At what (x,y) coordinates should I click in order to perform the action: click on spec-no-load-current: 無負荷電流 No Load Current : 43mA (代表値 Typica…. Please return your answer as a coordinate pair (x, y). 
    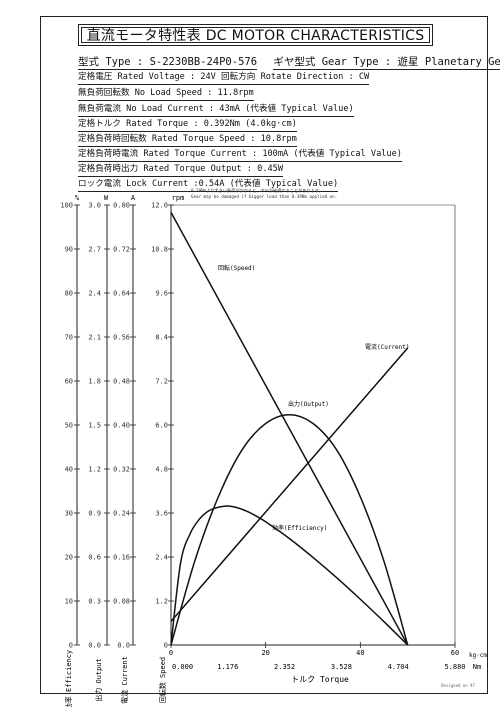
    Looking at the image, I should click on (216, 110).